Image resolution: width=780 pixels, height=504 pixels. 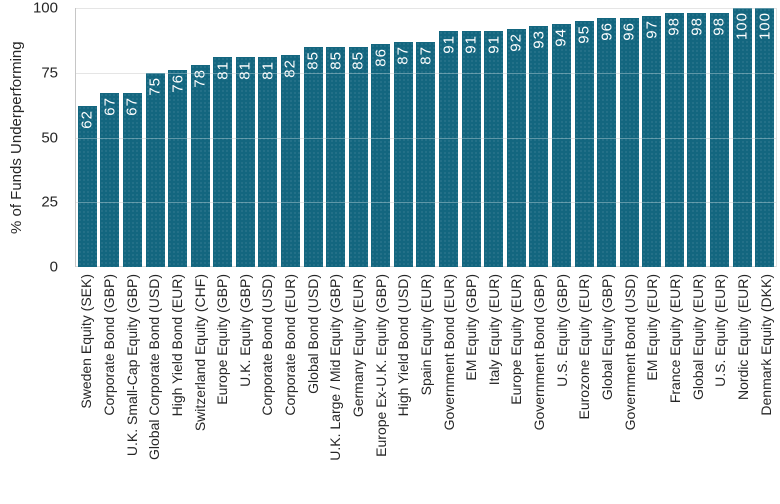 I want to click on y-tick-label: 25, so click(x=49, y=202).